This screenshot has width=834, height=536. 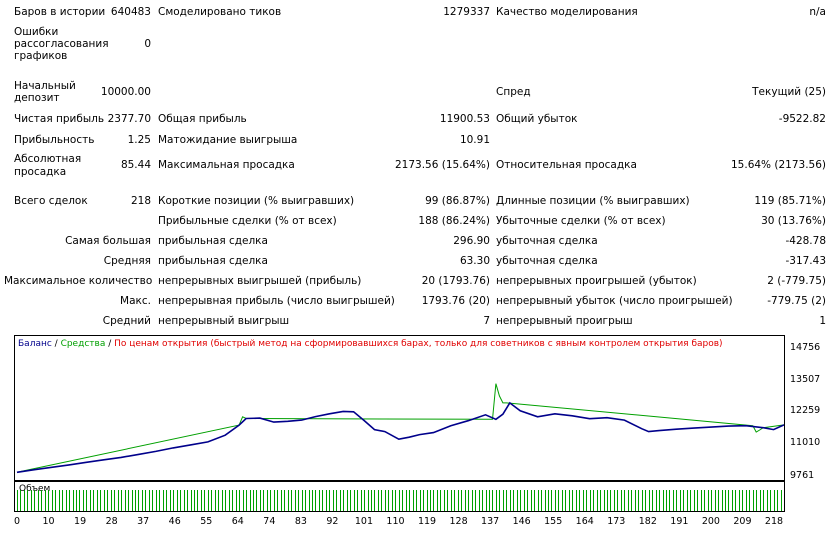 I want to click on deposit-value: 10000.00, so click(x=125, y=92).